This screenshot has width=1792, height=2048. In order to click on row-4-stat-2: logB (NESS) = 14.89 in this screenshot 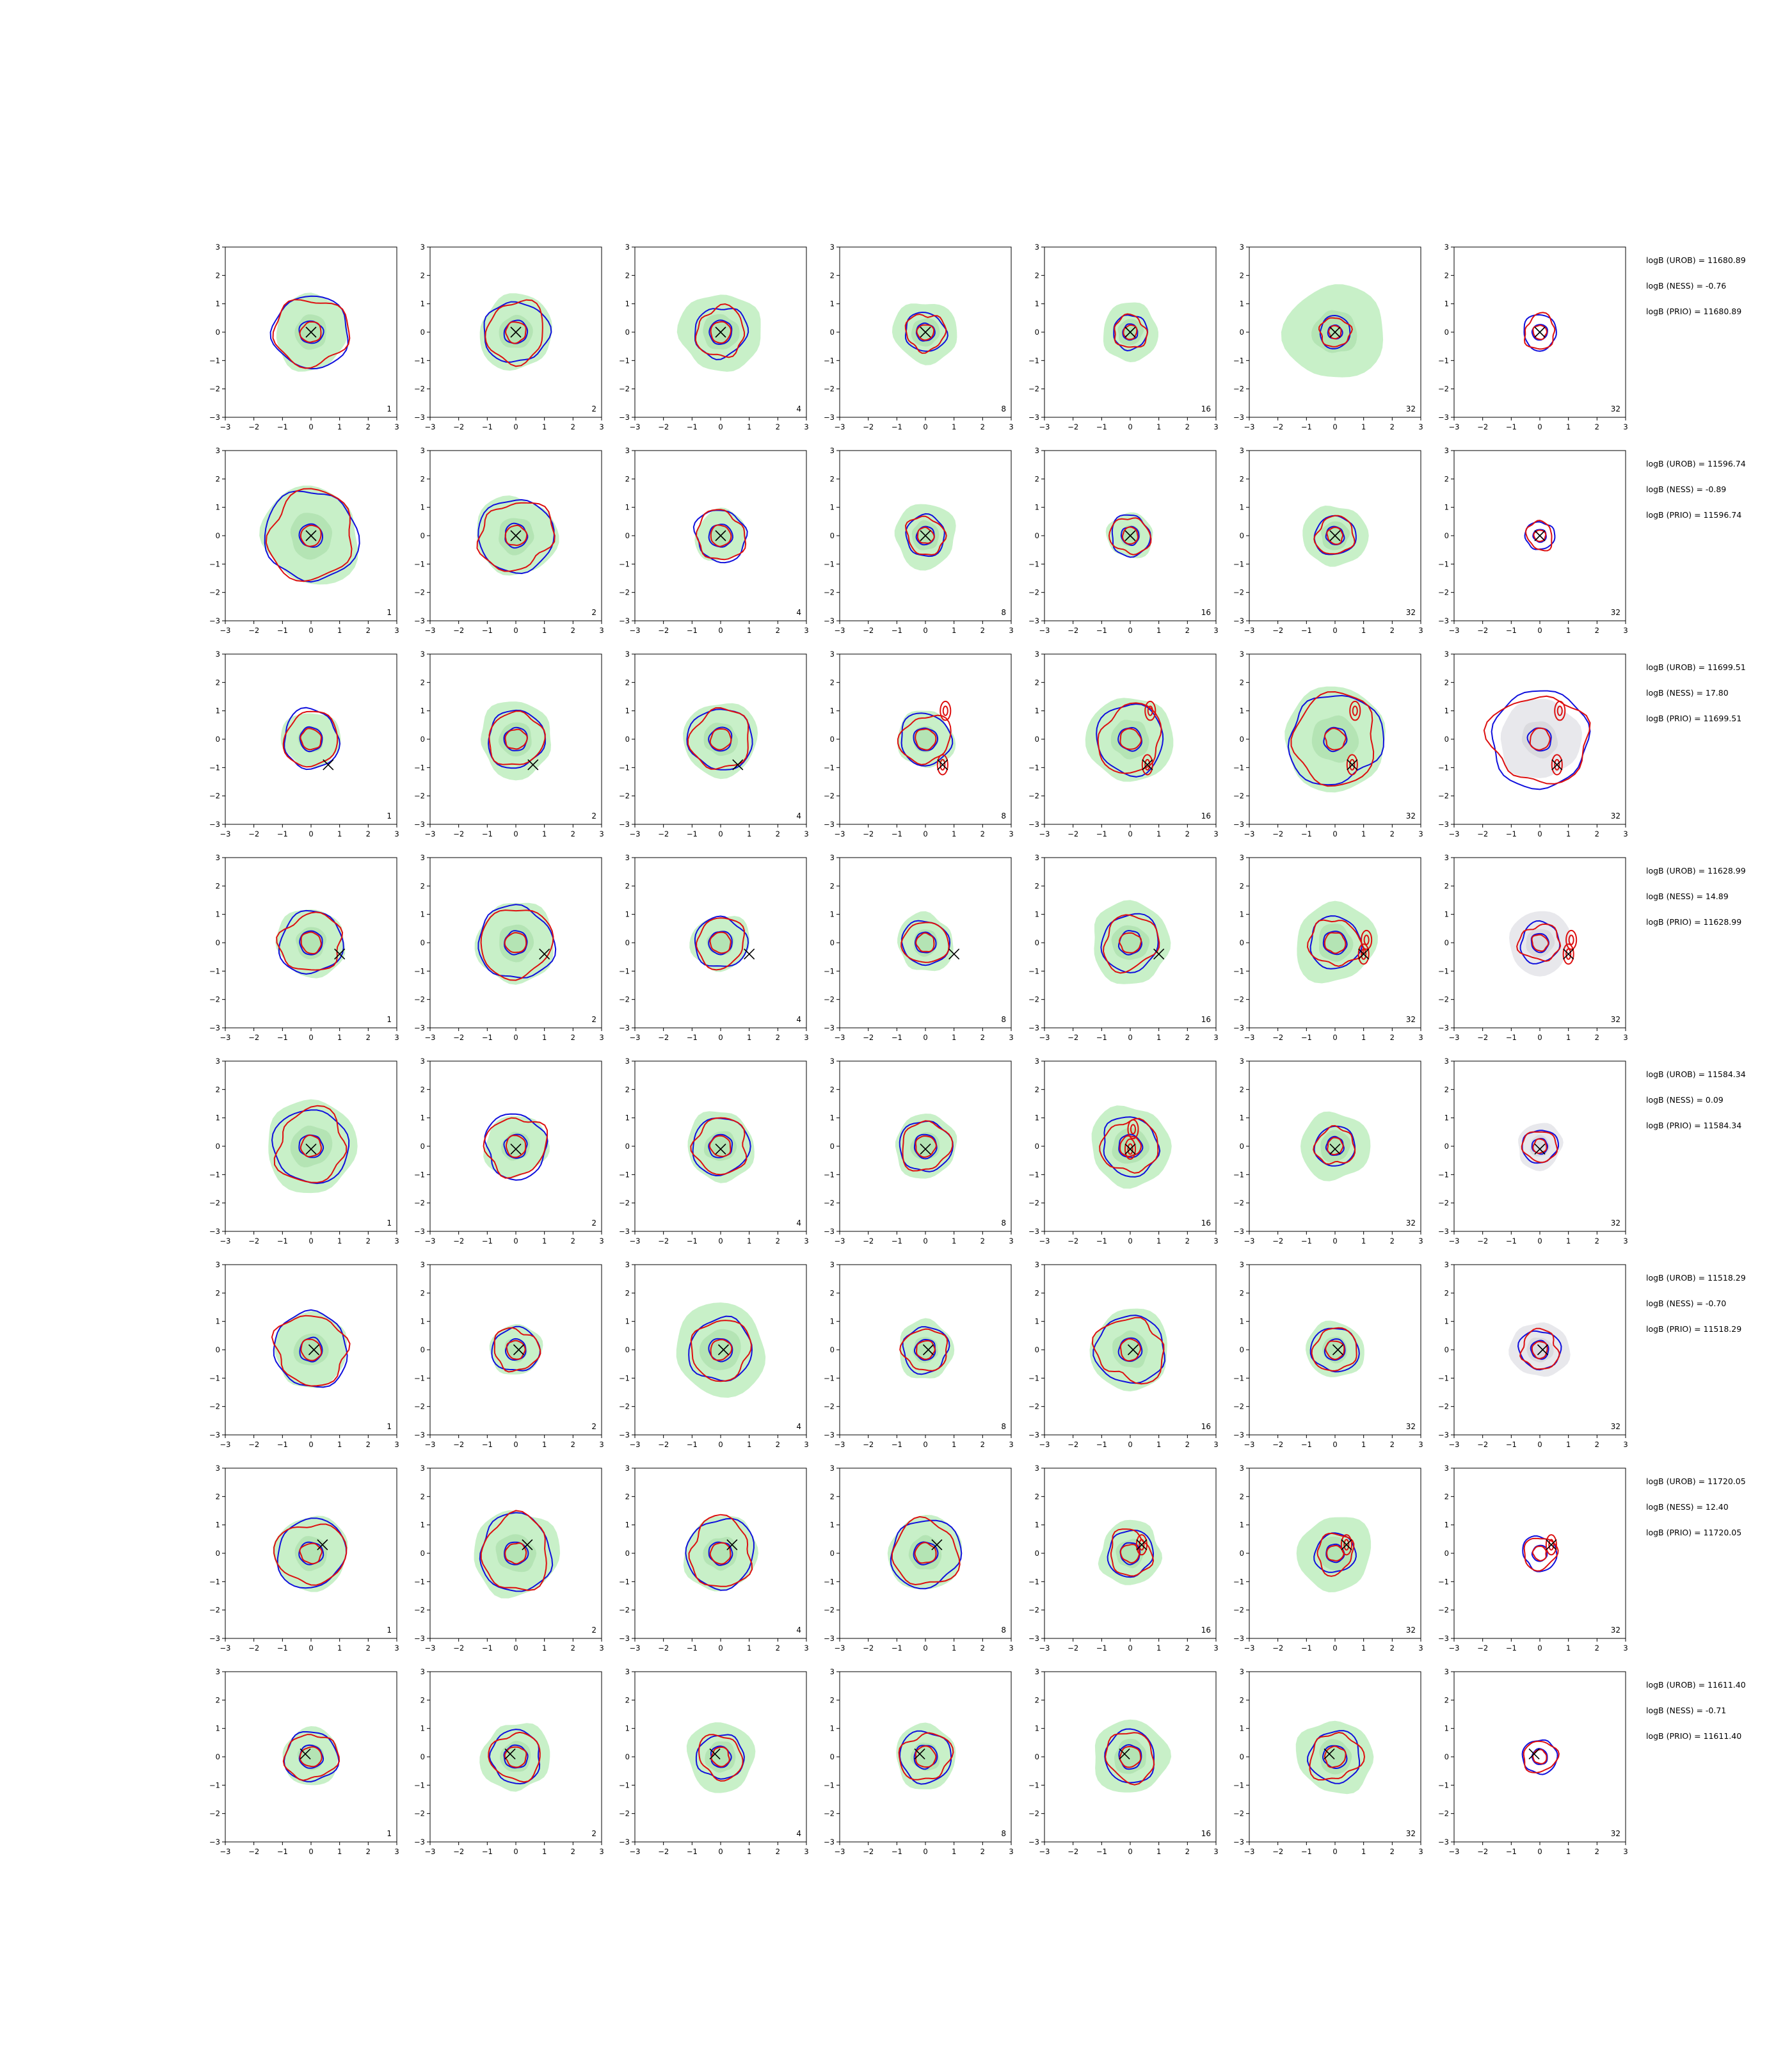, I will do `click(1687, 896)`.